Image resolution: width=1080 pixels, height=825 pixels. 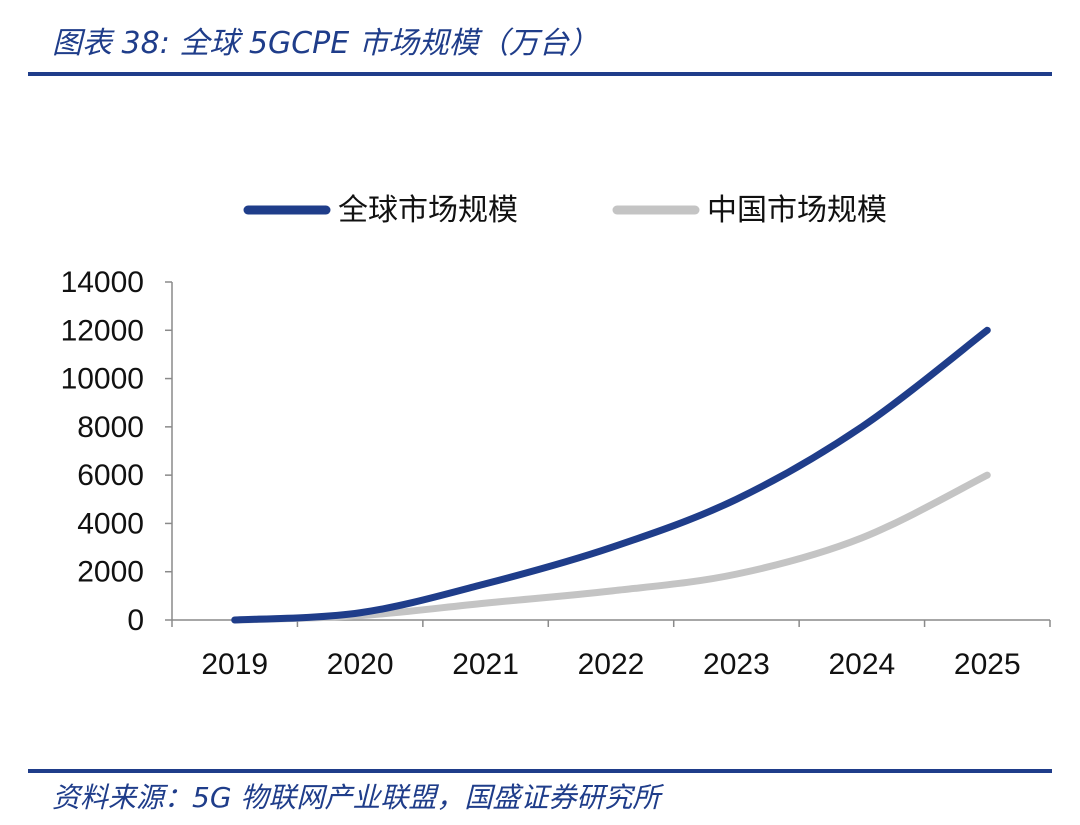 What do you see at coordinates (797, 210) in the screenshot?
I see `legend-label-china: 中国市场规模` at bounding box center [797, 210].